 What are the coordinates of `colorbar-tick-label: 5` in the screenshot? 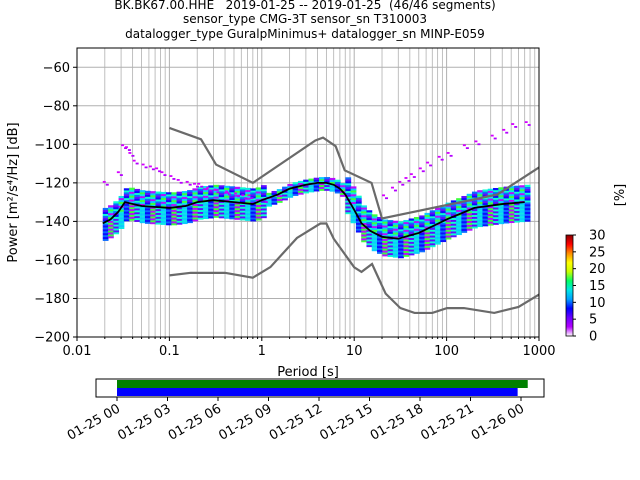 It's located at (593, 320).